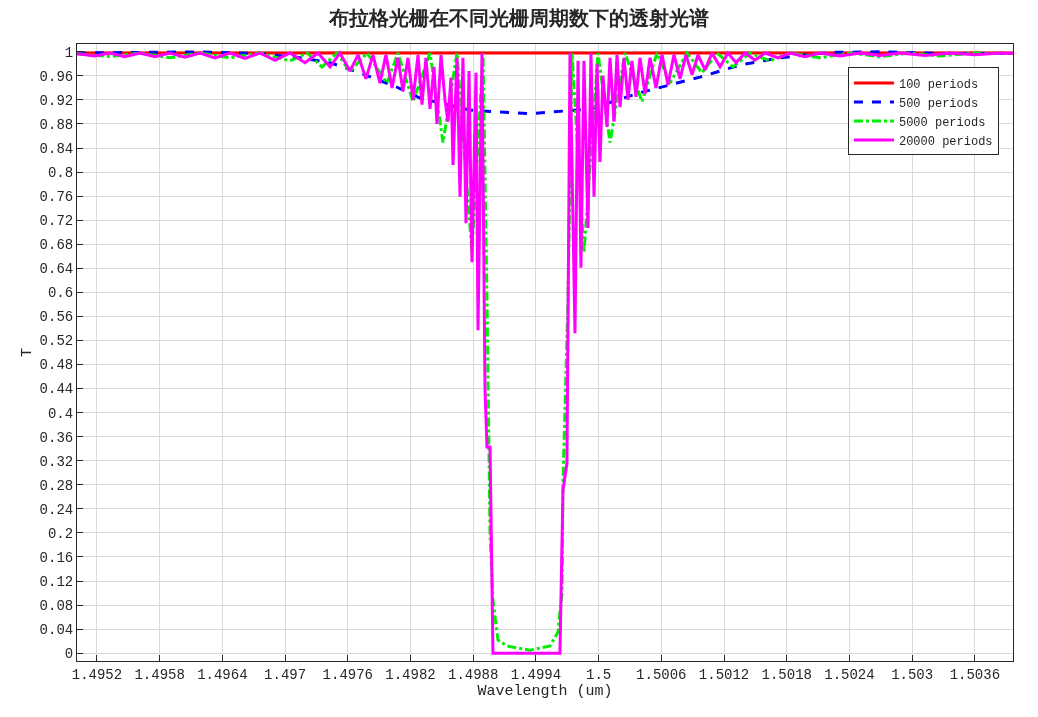  I want to click on y-tick-label: 0.4, so click(60, 413).